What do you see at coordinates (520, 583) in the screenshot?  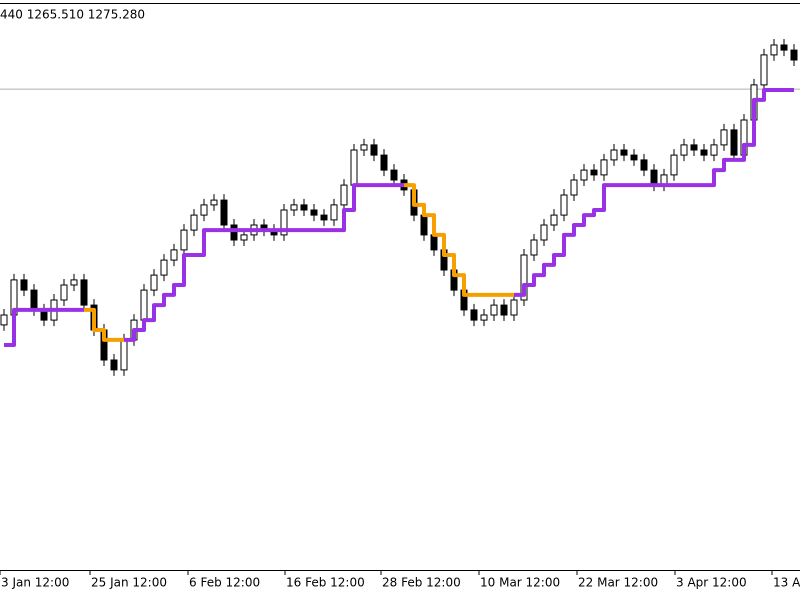 I see `x-tick-label: 10 Mar 12:00` at bounding box center [520, 583].